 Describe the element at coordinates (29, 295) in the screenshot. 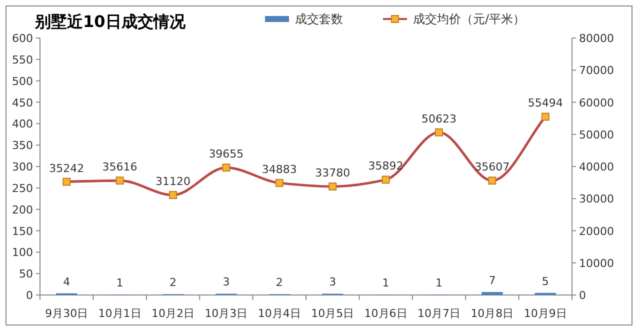

I see `y-tick-label: 0` at that location.